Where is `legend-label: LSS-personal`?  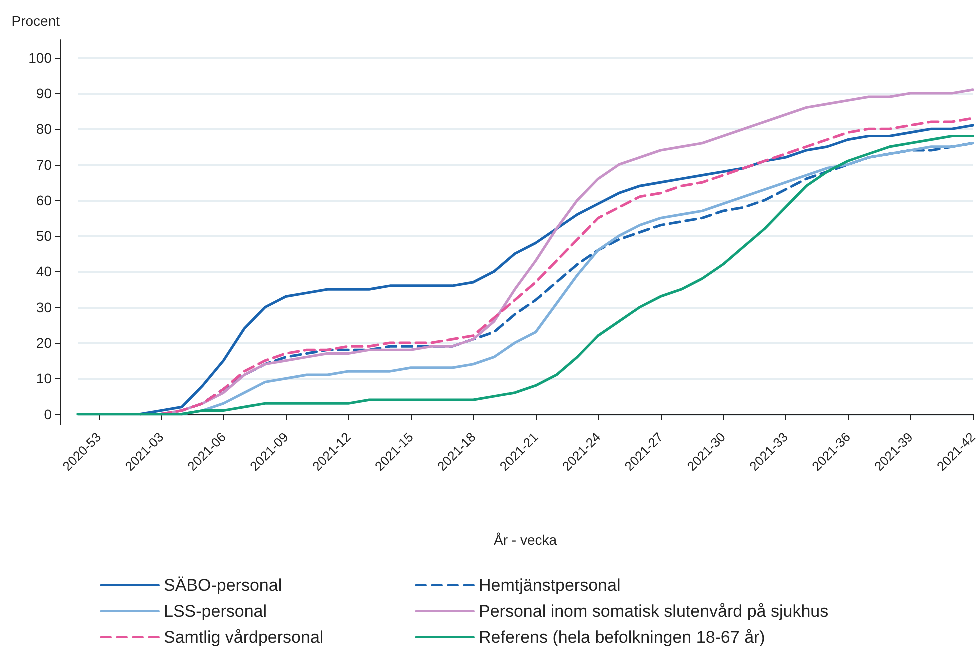 legend-label: LSS-personal is located at coordinates (216, 611).